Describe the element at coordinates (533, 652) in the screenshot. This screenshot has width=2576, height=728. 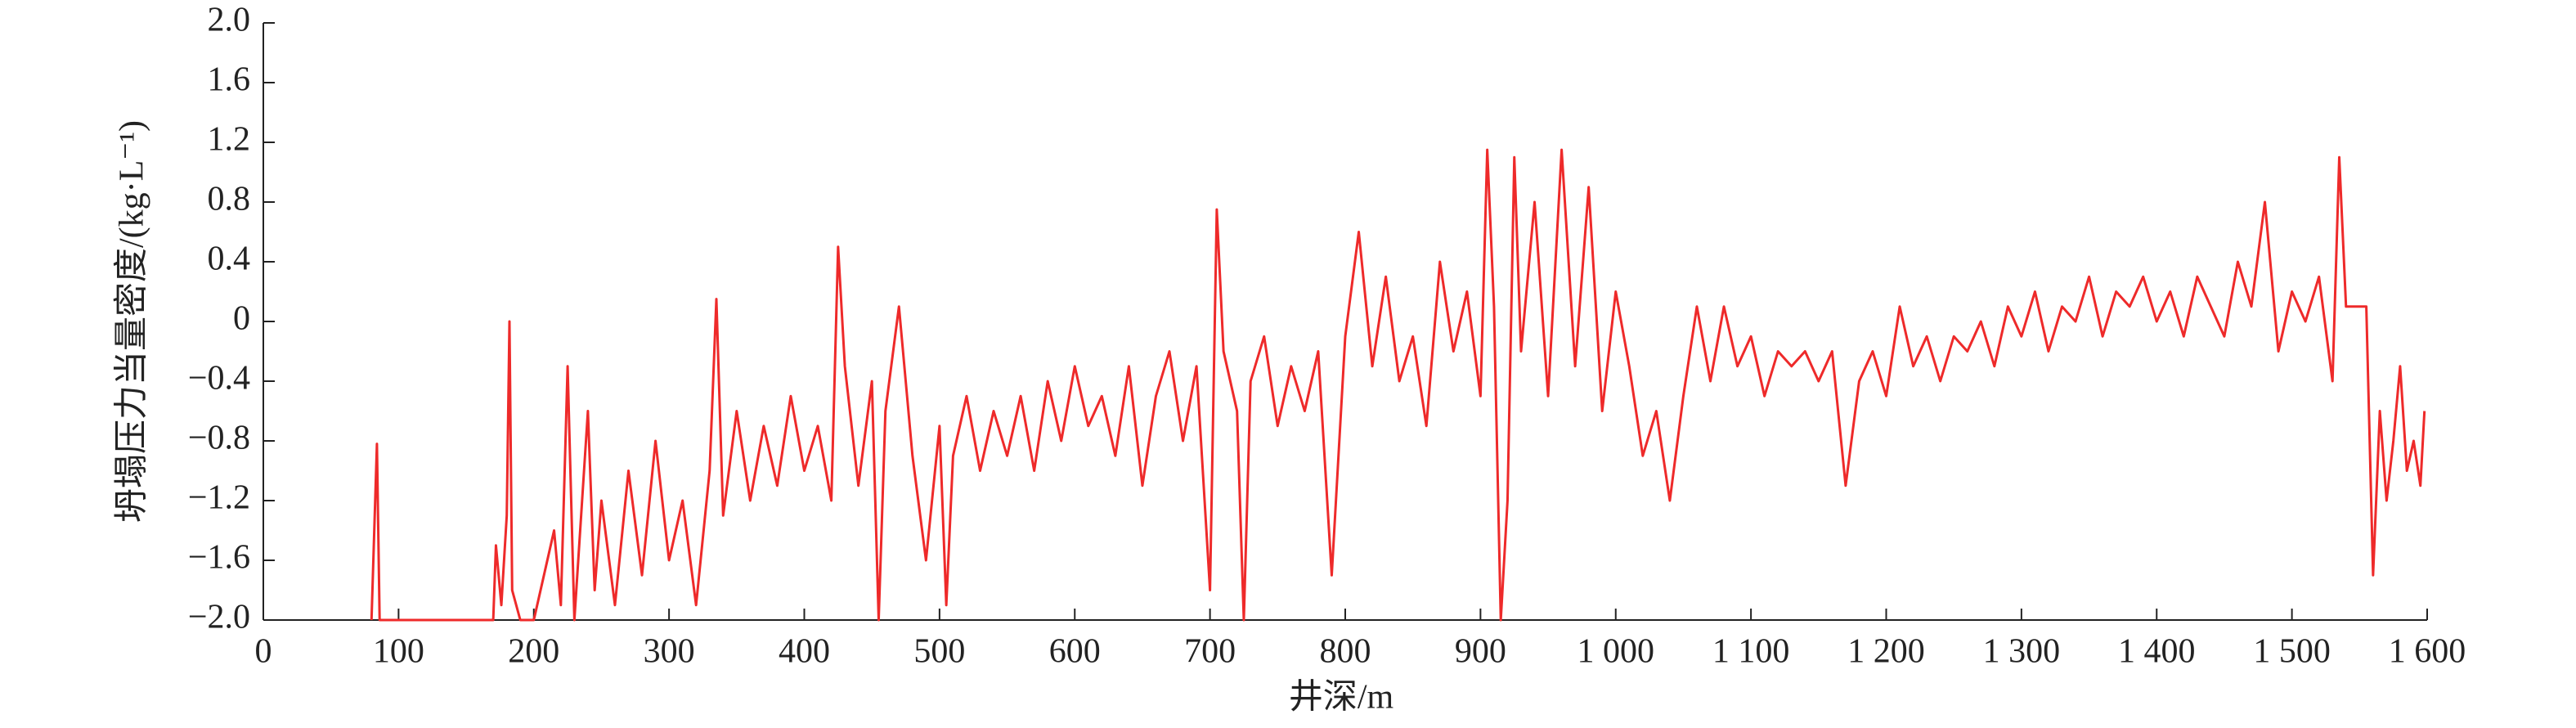
I see `x-tick-label: 200` at that location.